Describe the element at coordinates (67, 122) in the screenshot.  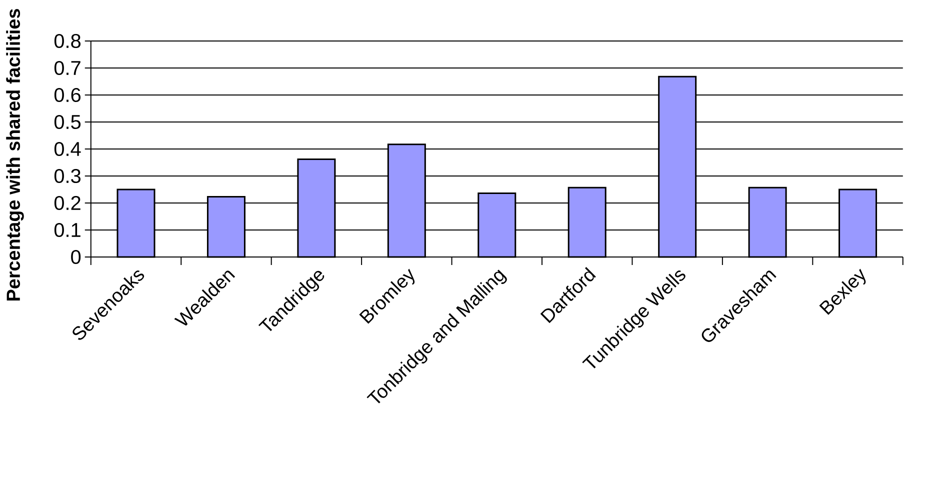
I see `y-tick-label: 0.5` at that location.